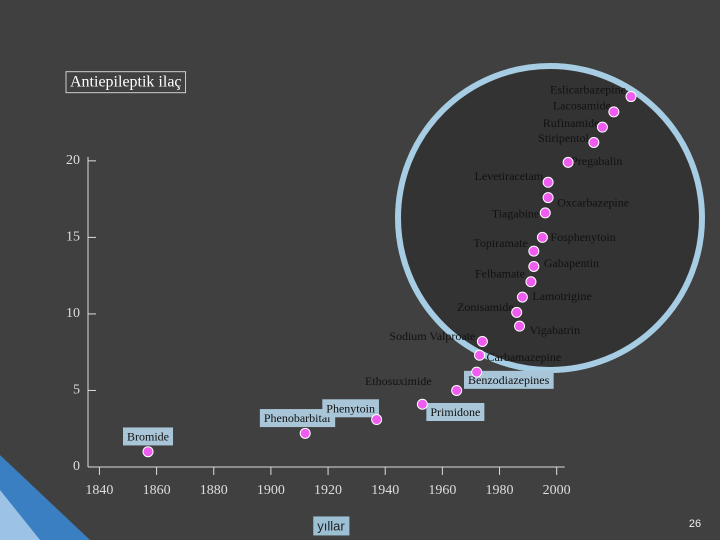 The height and width of the screenshot is (540, 720). I want to click on drug-label: Phenytoin, so click(350, 408).